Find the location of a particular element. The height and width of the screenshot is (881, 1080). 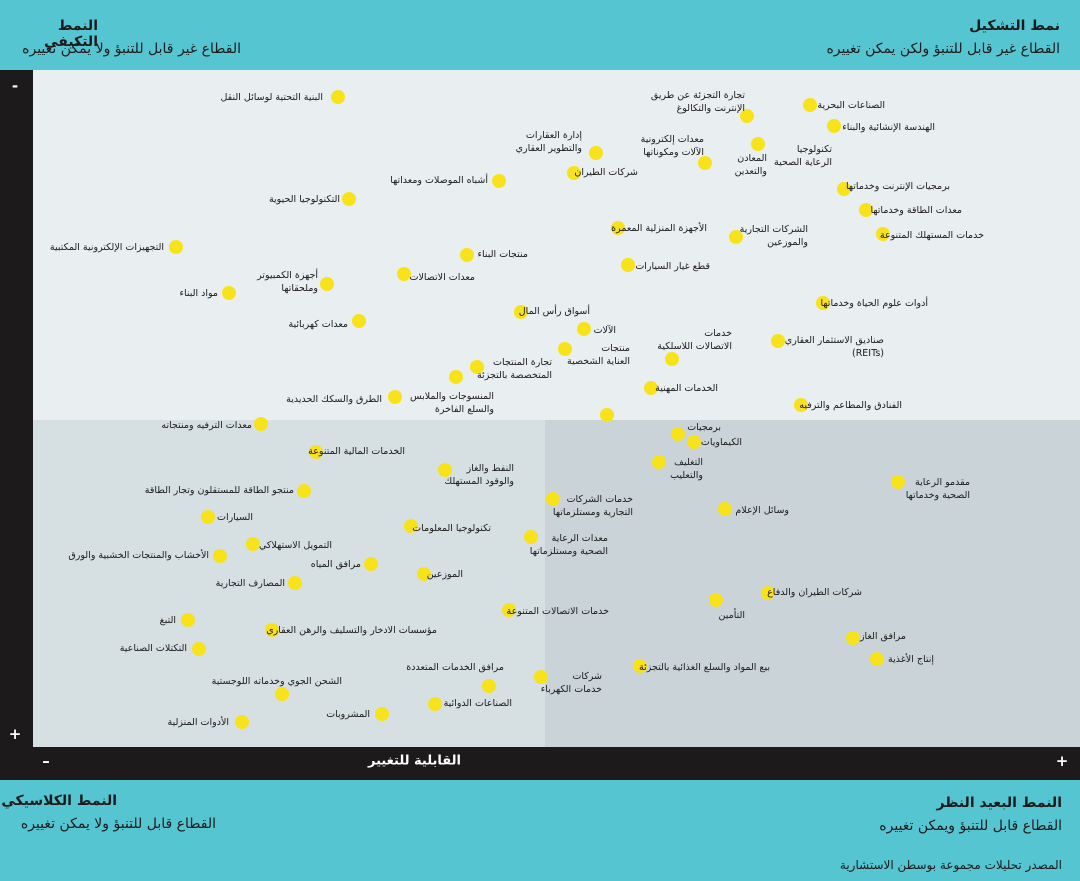

sector-label: خدمات الشركات التجارية ومستلزماتها is located at coordinates (592, 506).